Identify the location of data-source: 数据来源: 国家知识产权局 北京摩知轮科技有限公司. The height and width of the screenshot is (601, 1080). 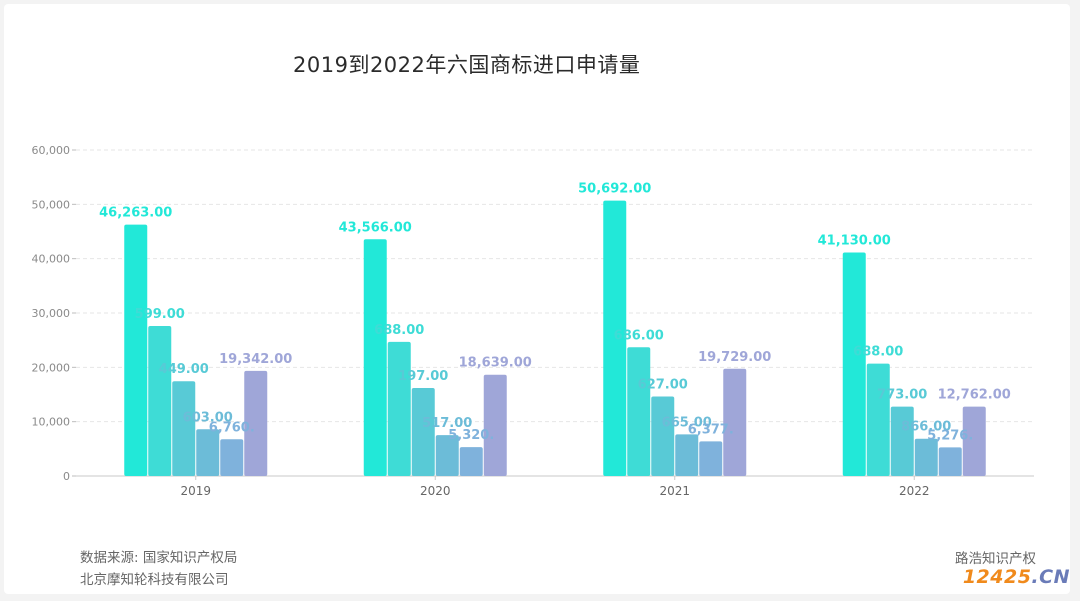
(158, 569).